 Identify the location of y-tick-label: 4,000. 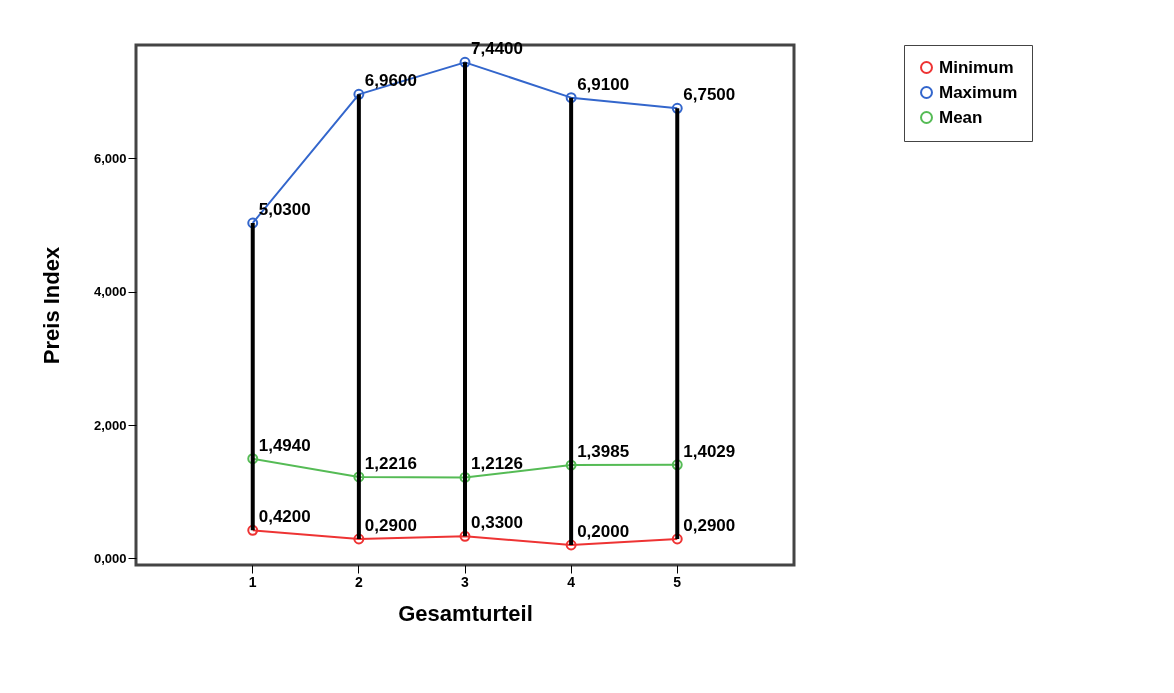
(110, 292).